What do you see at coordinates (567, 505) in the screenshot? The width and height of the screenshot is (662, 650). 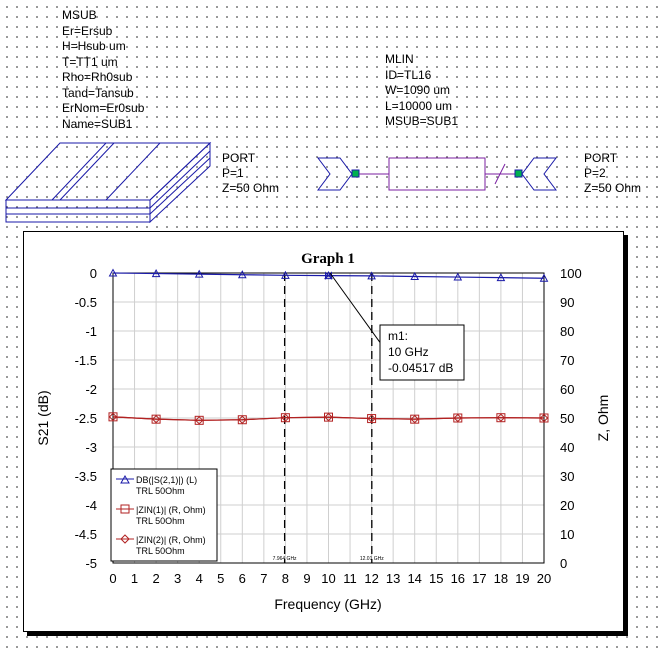 I see `y2-tick-label: 20` at bounding box center [567, 505].